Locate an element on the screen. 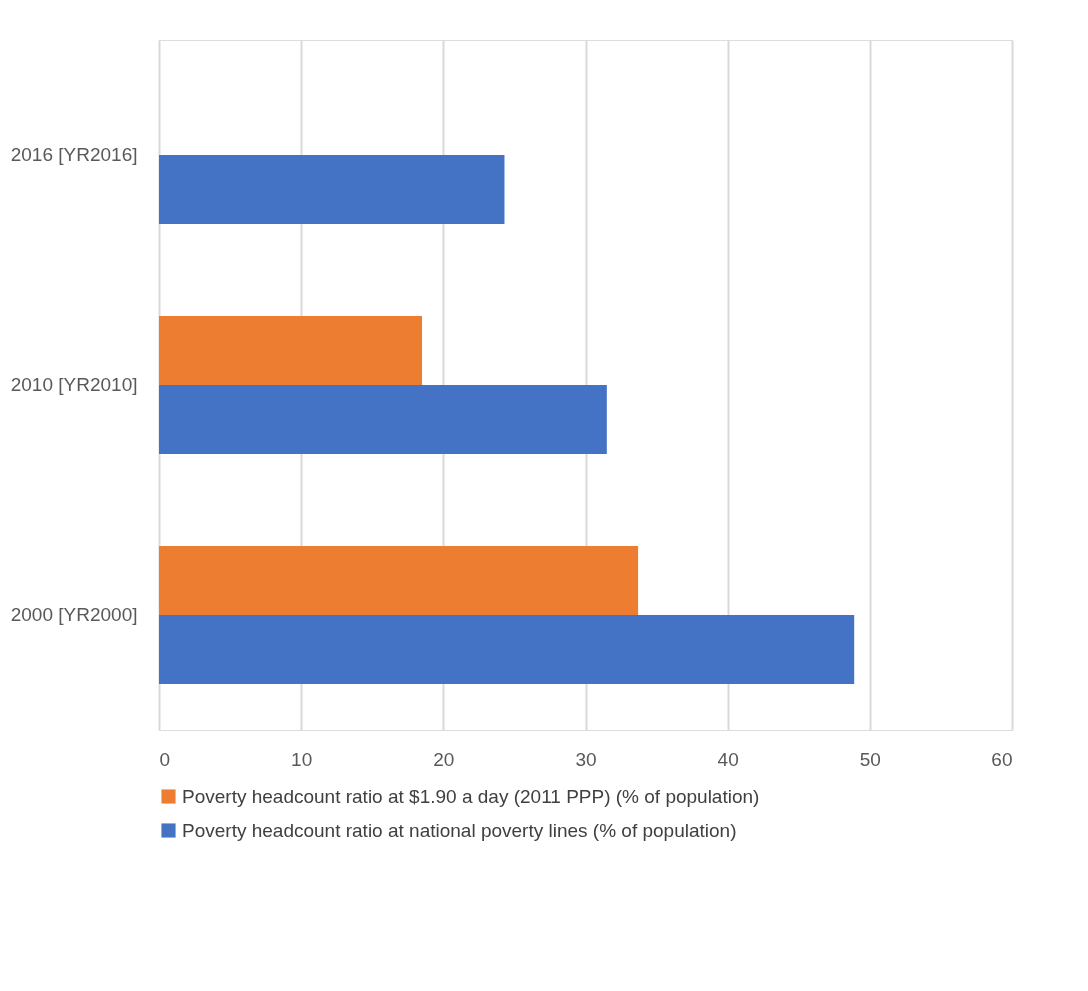 Image resolution: width=1088 pixels, height=991 pixels. x-tick-label: 40 is located at coordinates (728, 759).